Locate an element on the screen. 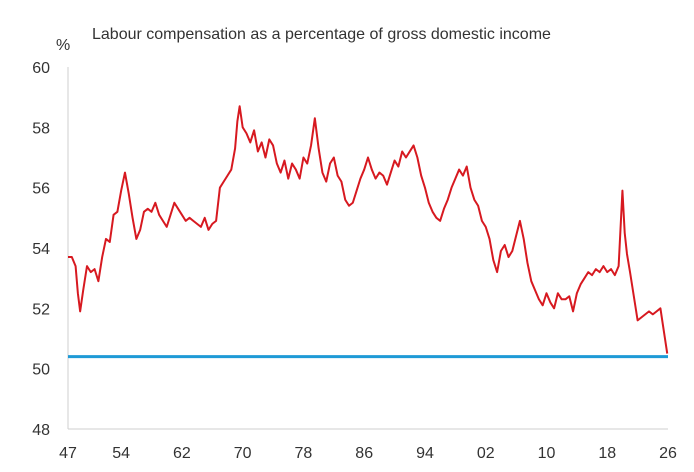 The image size is (694, 472). x-tick-label: 70 is located at coordinates (243, 453).